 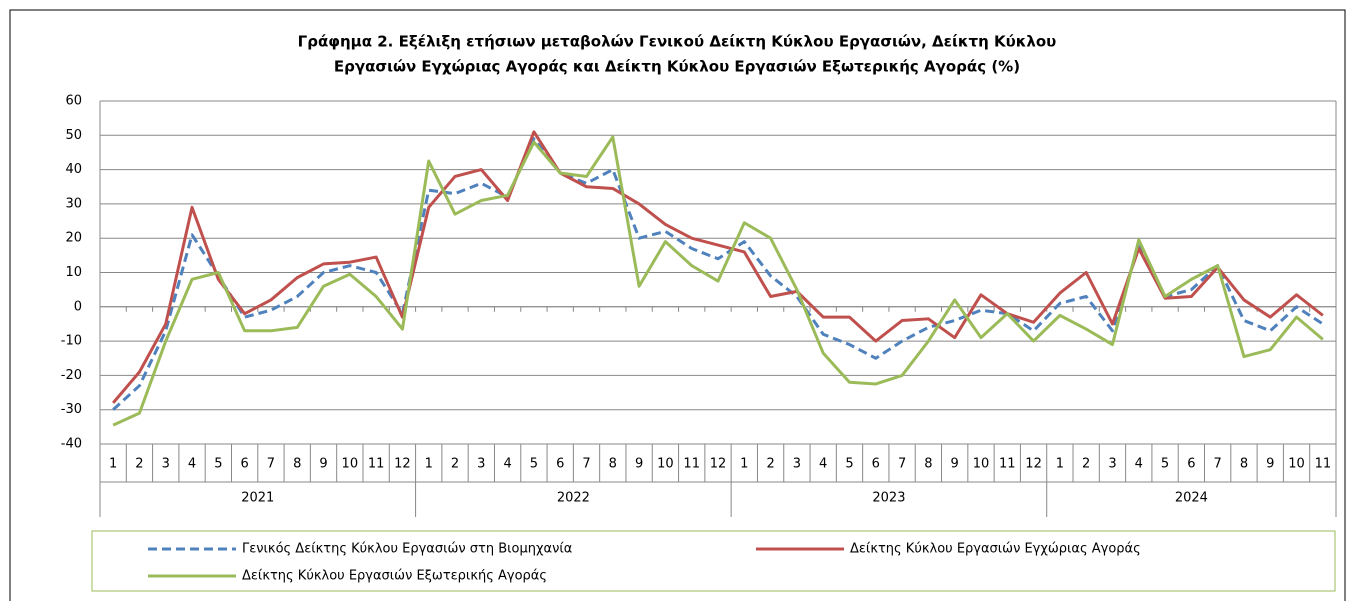 I want to click on y-tick-label: 50, so click(x=73, y=135).